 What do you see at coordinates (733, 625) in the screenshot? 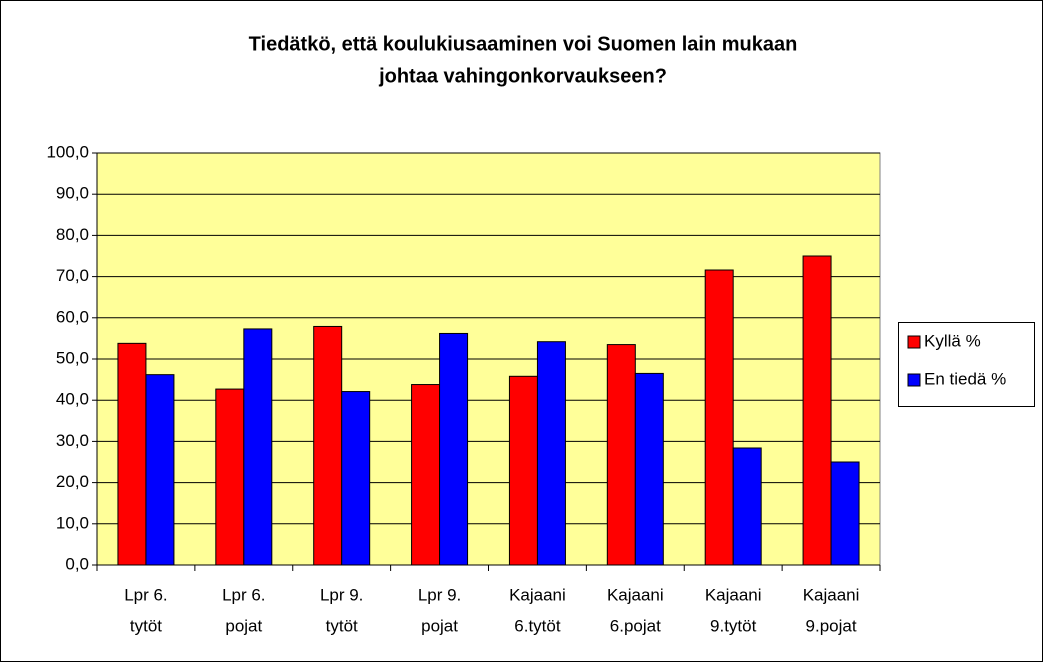
I see `x-tick-label: 9.tytöt` at bounding box center [733, 625].